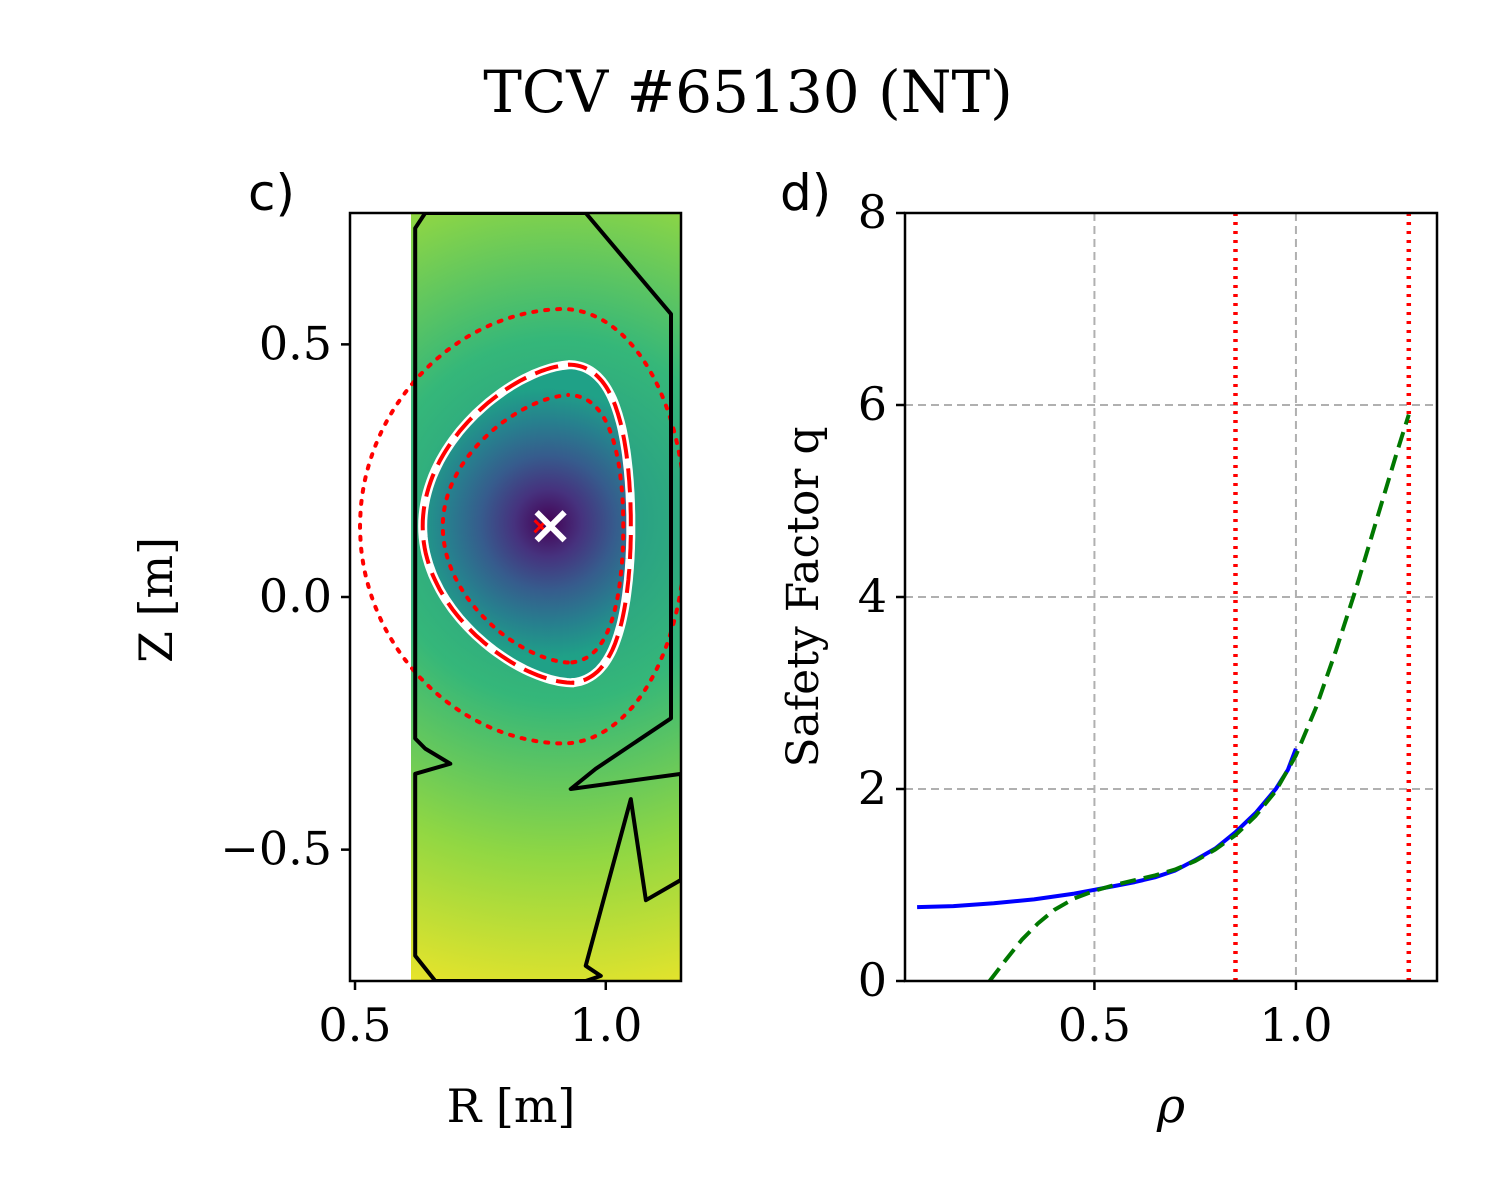 The width and height of the screenshot is (1500, 1200). I want to click on figure-title: TCV #65130 (NT), so click(748, 92).